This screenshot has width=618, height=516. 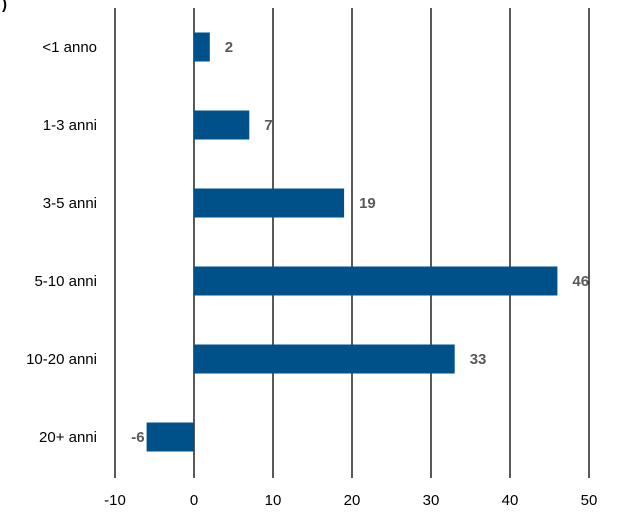 I want to click on value-label-3: 46, so click(x=580, y=281).